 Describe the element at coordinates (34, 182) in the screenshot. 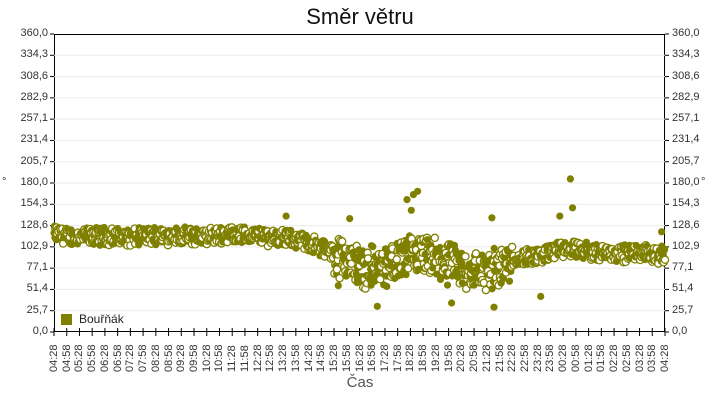

I see `y-tick-label: 180,0` at that location.